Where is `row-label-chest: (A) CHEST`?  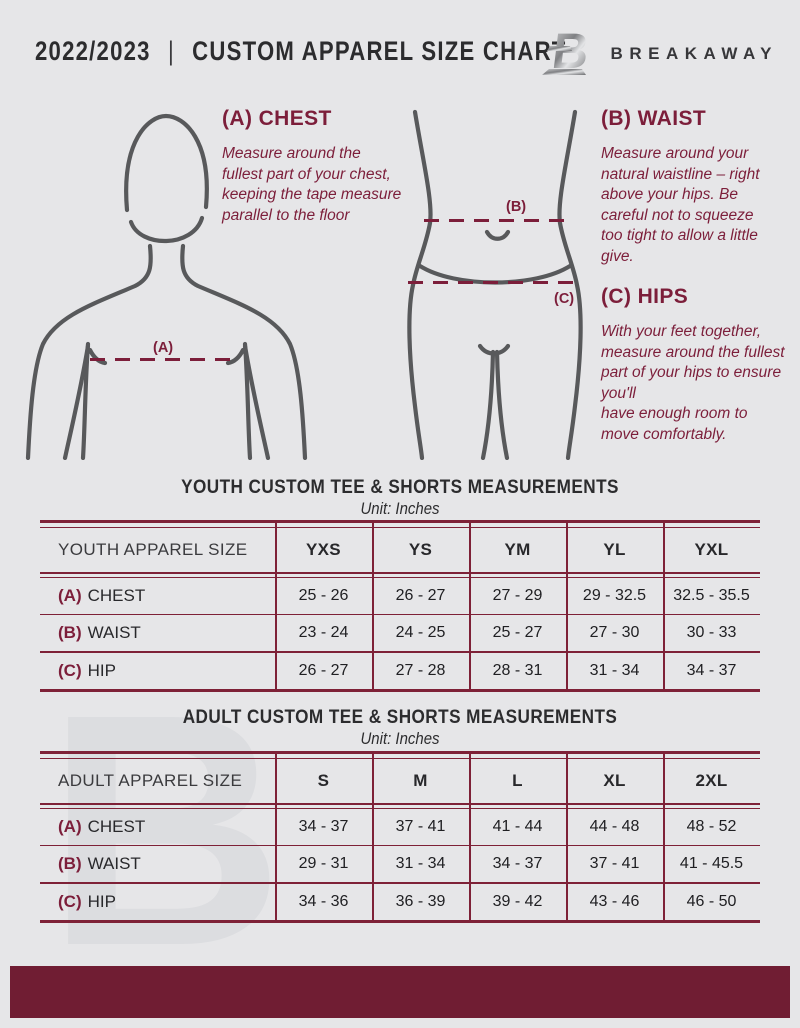 row-label-chest: (A) CHEST is located at coordinates (157, 596).